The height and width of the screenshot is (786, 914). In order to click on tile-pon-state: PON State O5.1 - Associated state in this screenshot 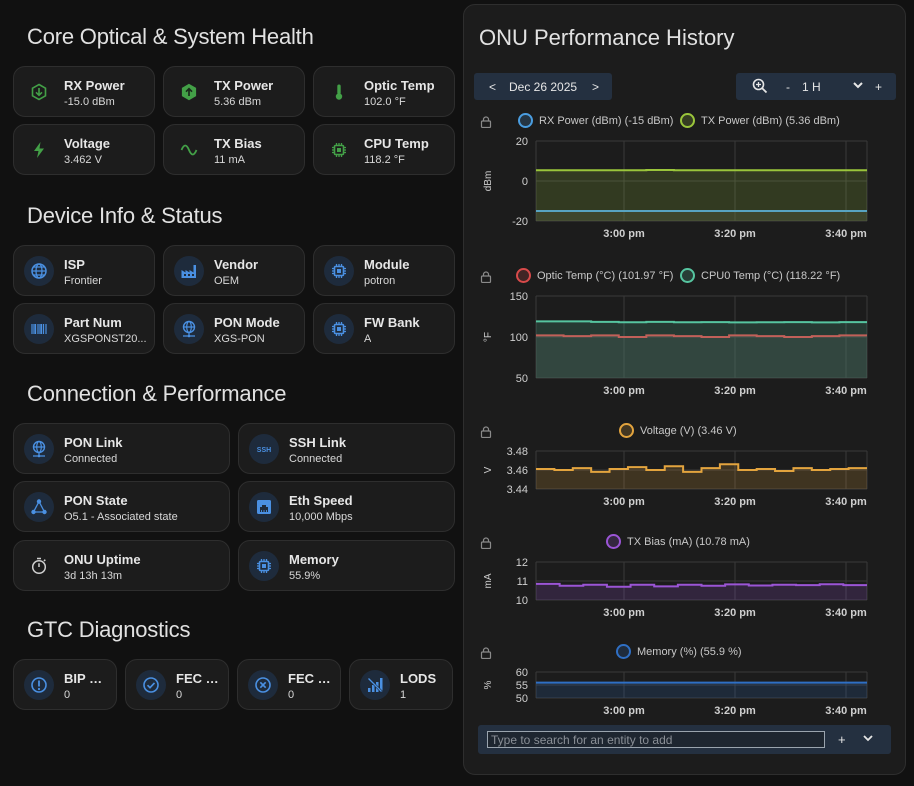, I will do `click(121, 506)`.